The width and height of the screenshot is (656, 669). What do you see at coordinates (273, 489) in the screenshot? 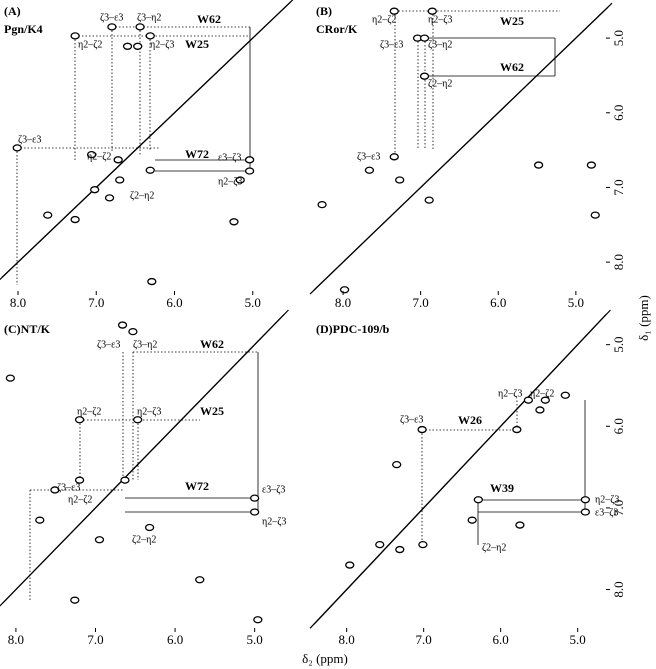
I see `peak-label: ε3–ζ3` at bounding box center [273, 489].